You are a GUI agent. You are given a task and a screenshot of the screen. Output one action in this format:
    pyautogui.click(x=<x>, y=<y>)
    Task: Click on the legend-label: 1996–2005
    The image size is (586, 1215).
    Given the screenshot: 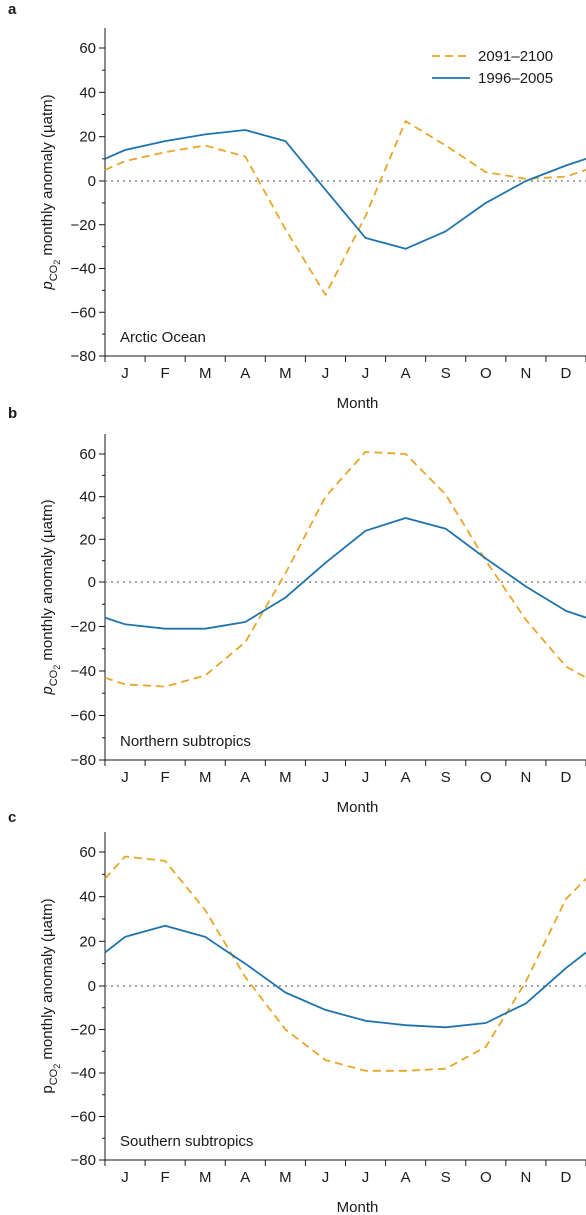 What is the action you would take?
    pyautogui.click(x=515, y=78)
    